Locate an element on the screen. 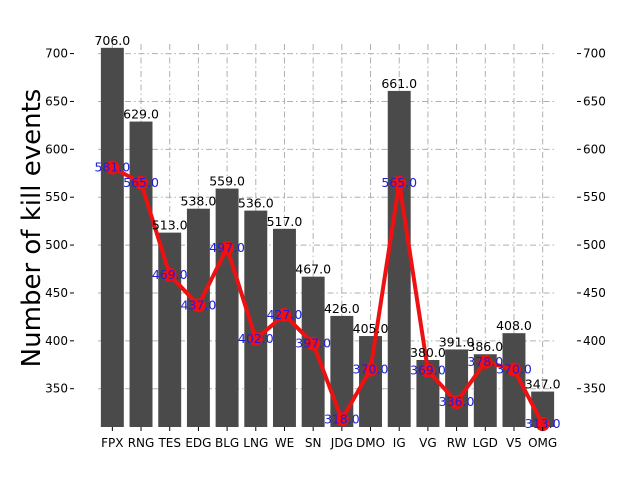 The height and width of the screenshot is (480, 640). point-value-label: 369.0 is located at coordinates (428, 370).